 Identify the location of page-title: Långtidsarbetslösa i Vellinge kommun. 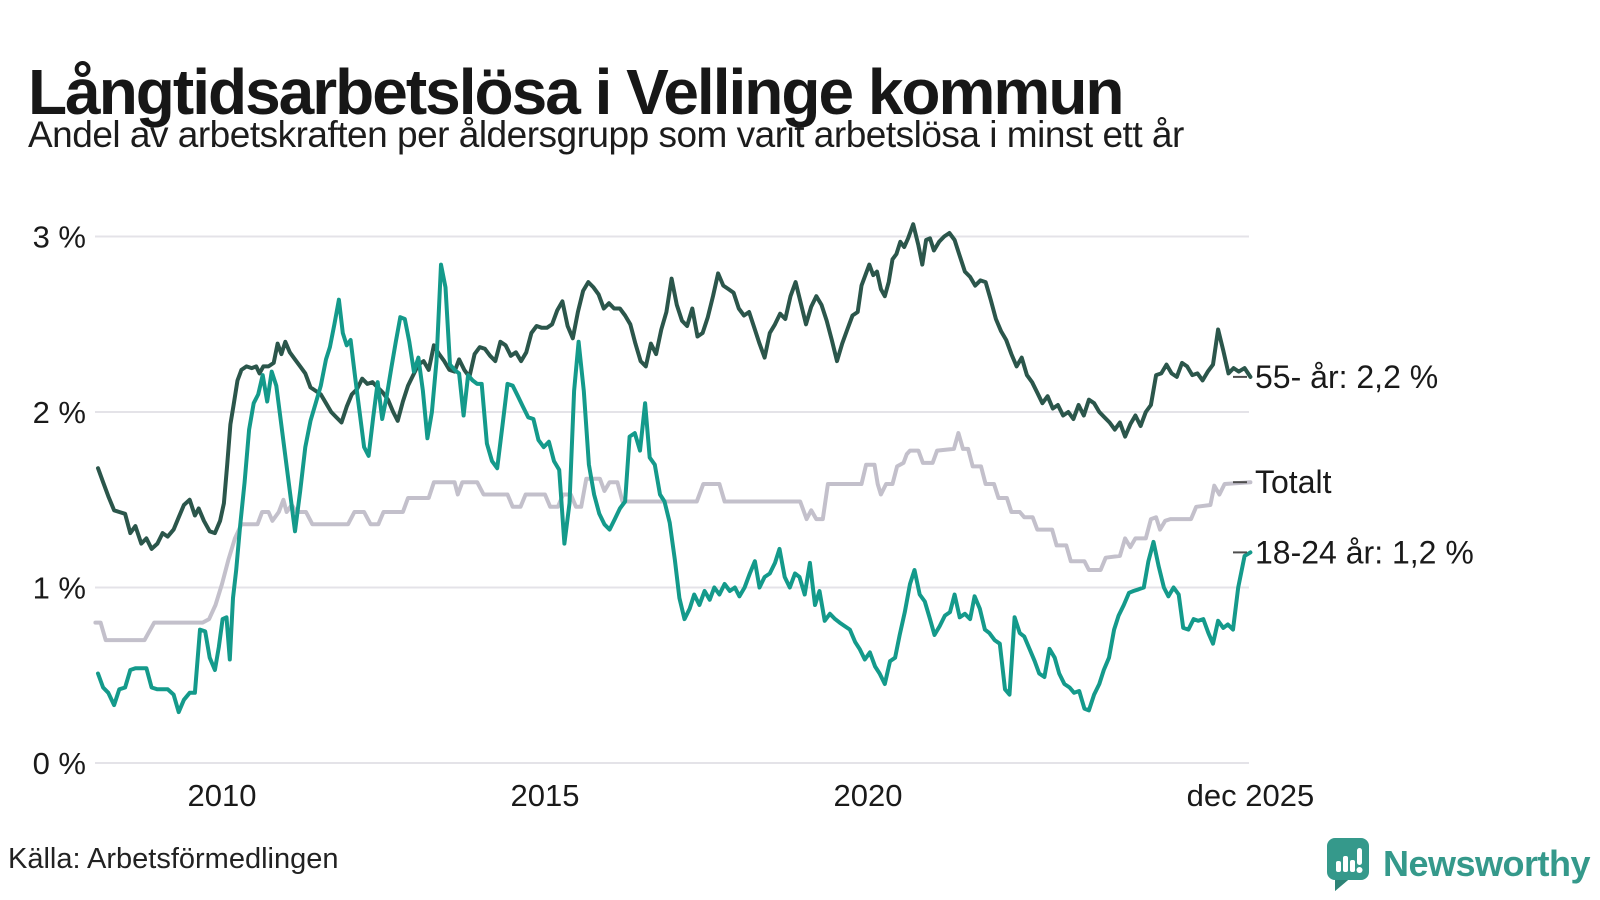
(576, 91).